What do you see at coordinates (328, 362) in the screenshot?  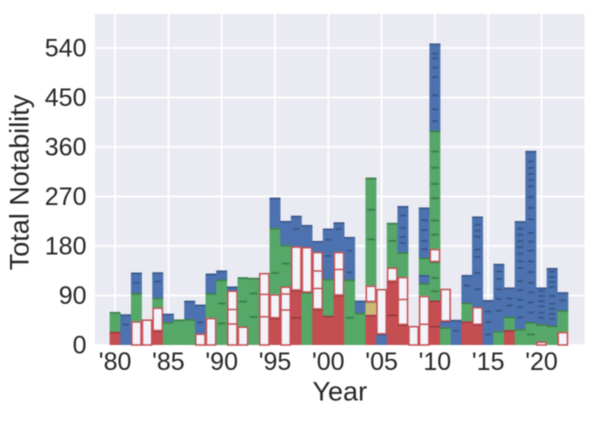 I see `svg-text: '00` at bounding box center [328, 362].